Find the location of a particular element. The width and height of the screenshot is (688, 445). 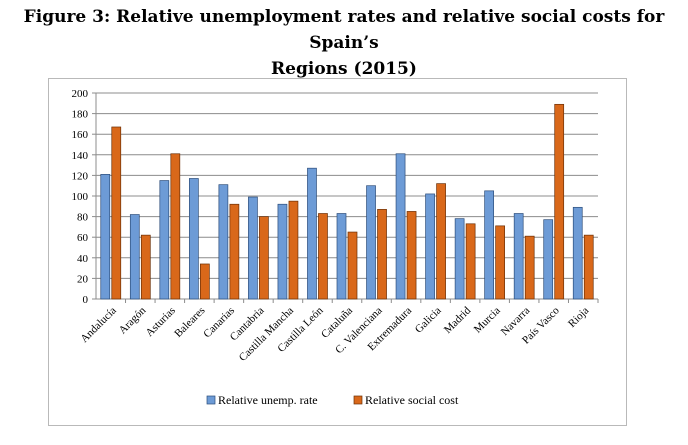

y-axis-ticks: 0 20 40 60 80 100 120 140 160 180 200 is located at coordinates (84, 197).